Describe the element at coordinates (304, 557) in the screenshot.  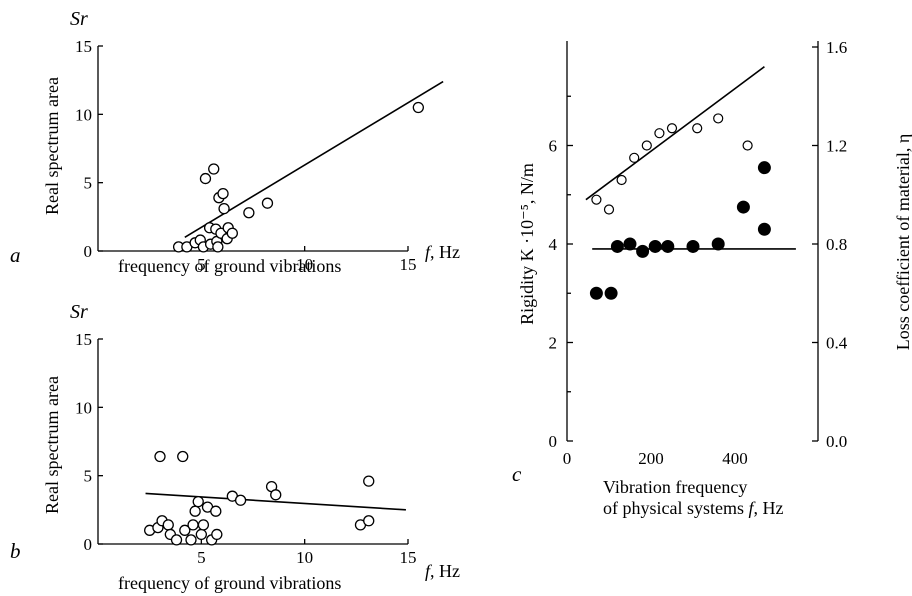
I see `panel-b-x-tick-label: 10` at that location.